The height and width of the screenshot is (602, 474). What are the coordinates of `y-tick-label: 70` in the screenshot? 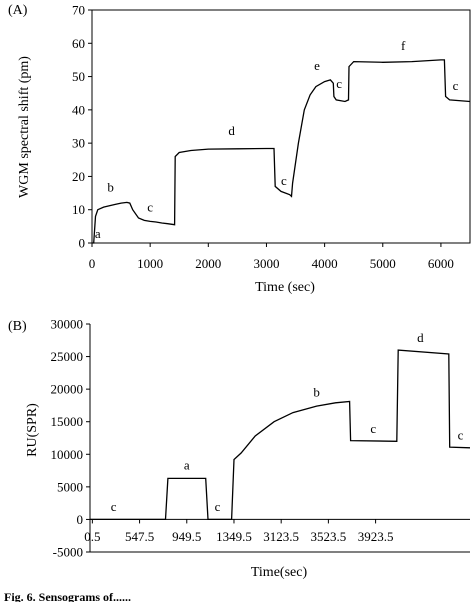 It's located at (78, 10).